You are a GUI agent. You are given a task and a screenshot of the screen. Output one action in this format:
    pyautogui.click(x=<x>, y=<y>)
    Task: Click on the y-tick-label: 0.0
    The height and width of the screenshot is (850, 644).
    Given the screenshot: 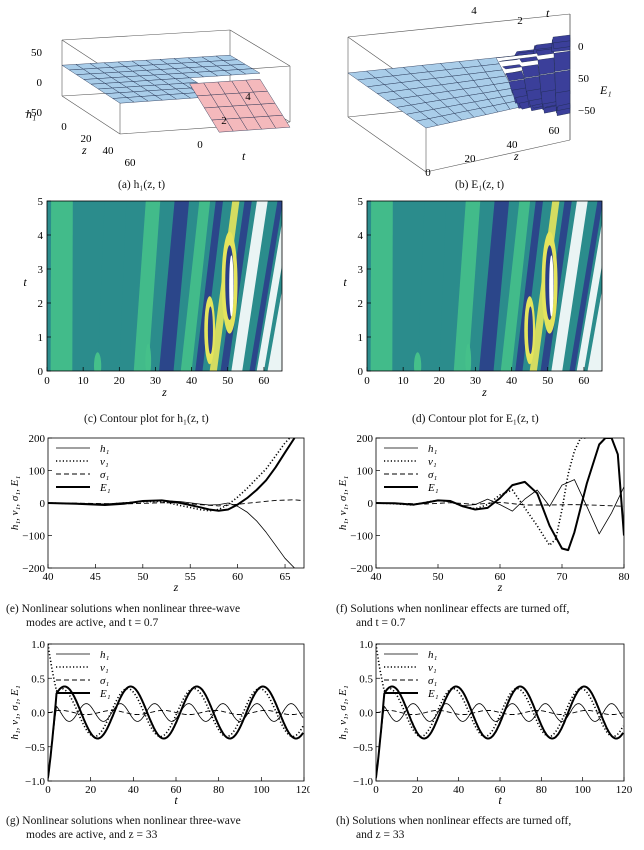 What is the action you would take?
    pyautogui.click(x=366, y=714)
    